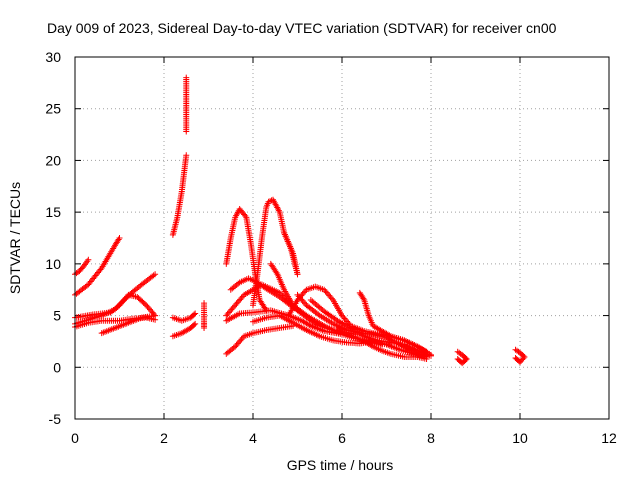 This screenshot has width=640, height=480. What do you see at coordinates (164, 438) in the screenshot?
I see `x-tick-label: 2` at bounding box center [164, 438].